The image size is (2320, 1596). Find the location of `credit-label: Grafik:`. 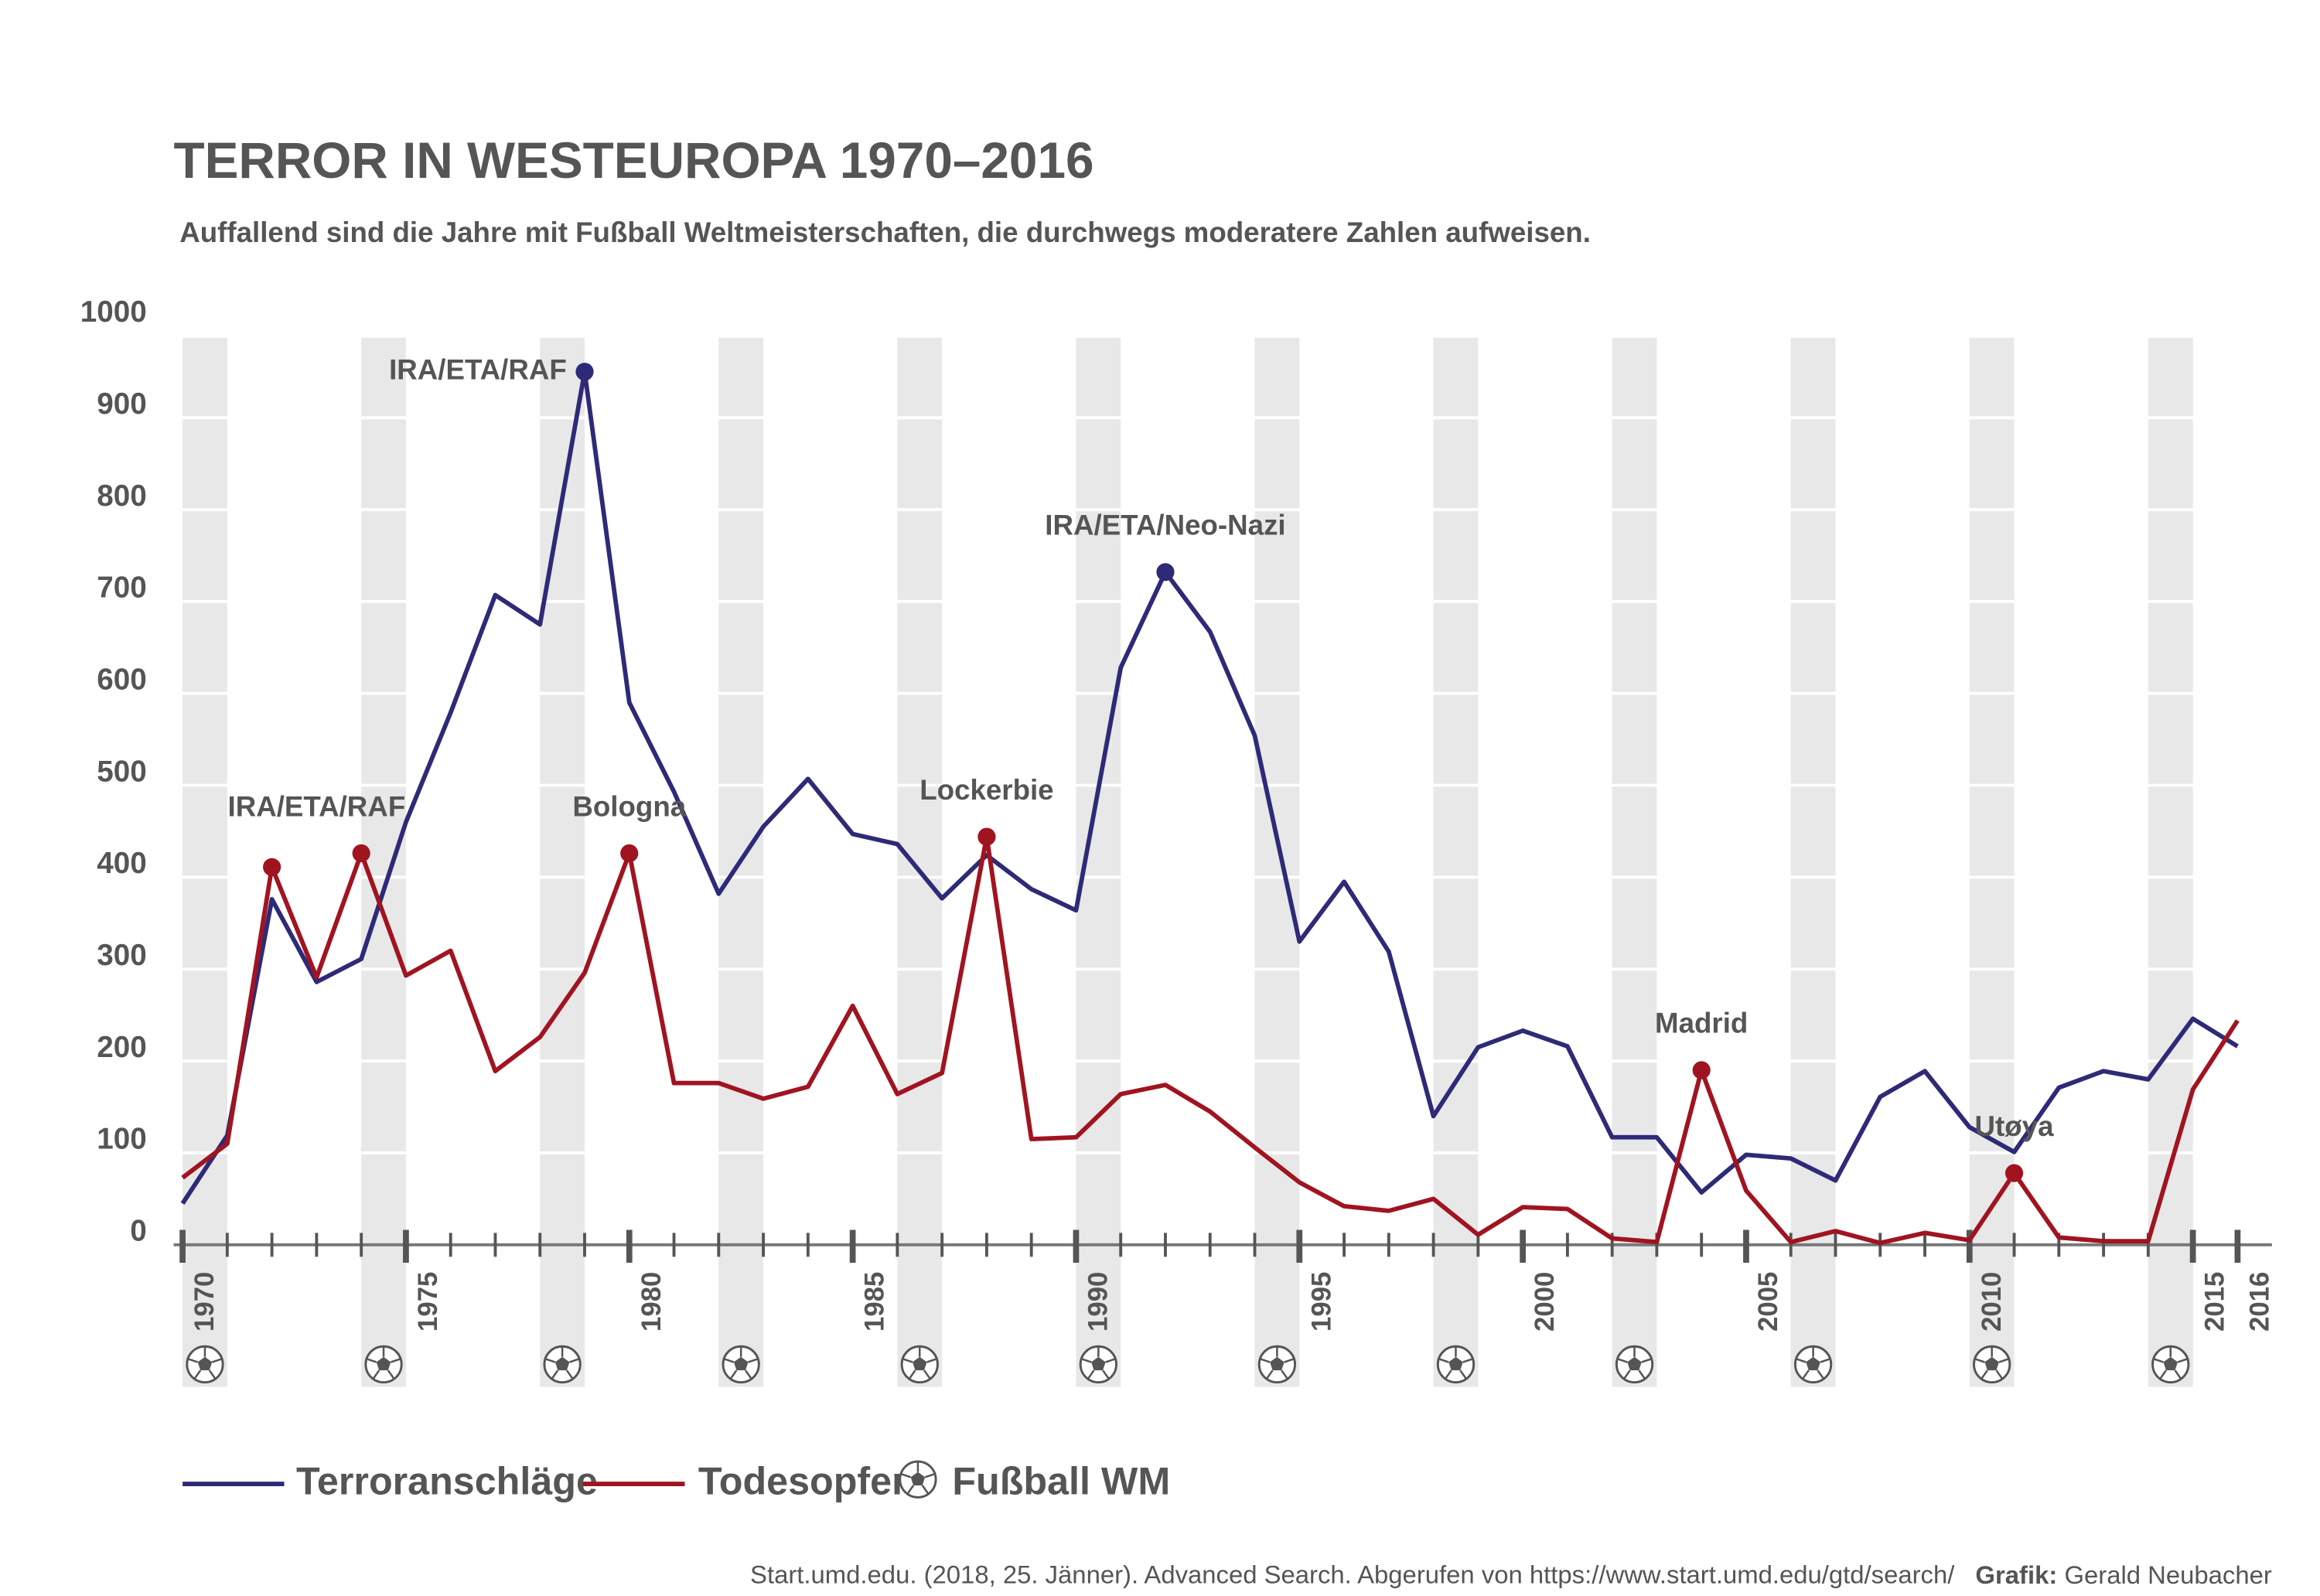

credit-label: Grafik: is located at coordinates (2016, 1574).